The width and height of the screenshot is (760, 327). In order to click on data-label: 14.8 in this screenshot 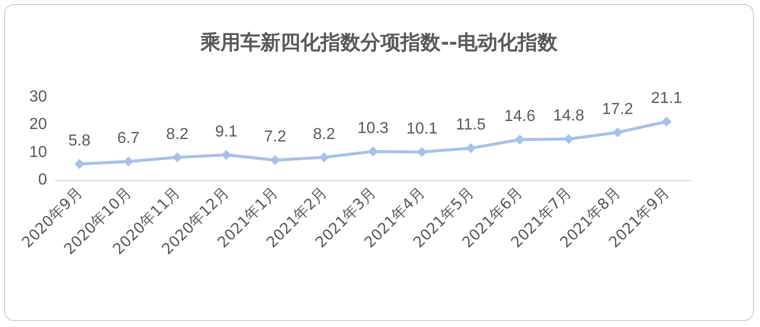, I will do `click(568, 116)`.